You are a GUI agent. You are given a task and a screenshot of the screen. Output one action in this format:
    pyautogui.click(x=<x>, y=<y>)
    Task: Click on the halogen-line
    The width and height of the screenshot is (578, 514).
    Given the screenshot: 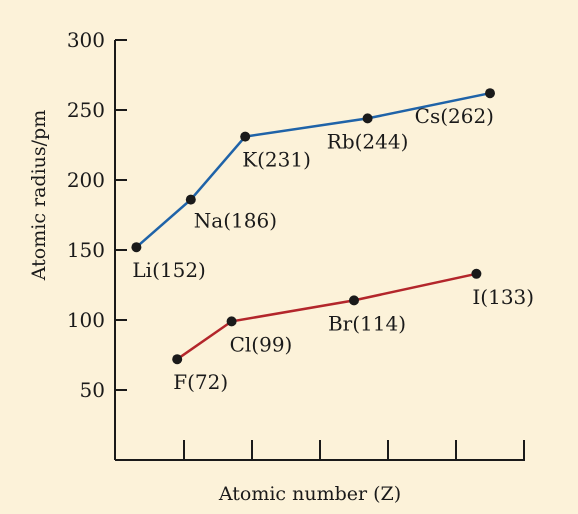 What is the action you would take?
    pyautogui.click(x=326, y=316)
    